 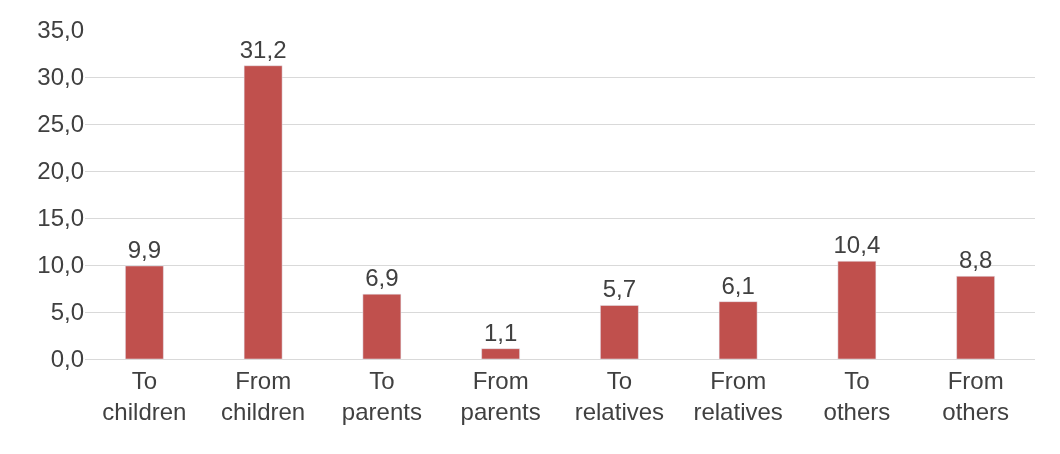 What do you see at coordinates (975, 395) in the screenshot?
I see `x-tick-label: From others` at bounding box center [975, 395].